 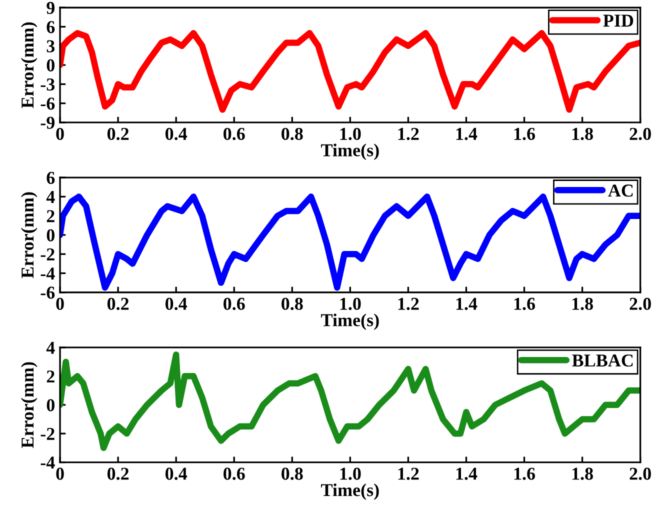 What do you see at coordinates (618, 20) in the screenshot?
I see `legend-label: PID` at bounding box center [618, 20].